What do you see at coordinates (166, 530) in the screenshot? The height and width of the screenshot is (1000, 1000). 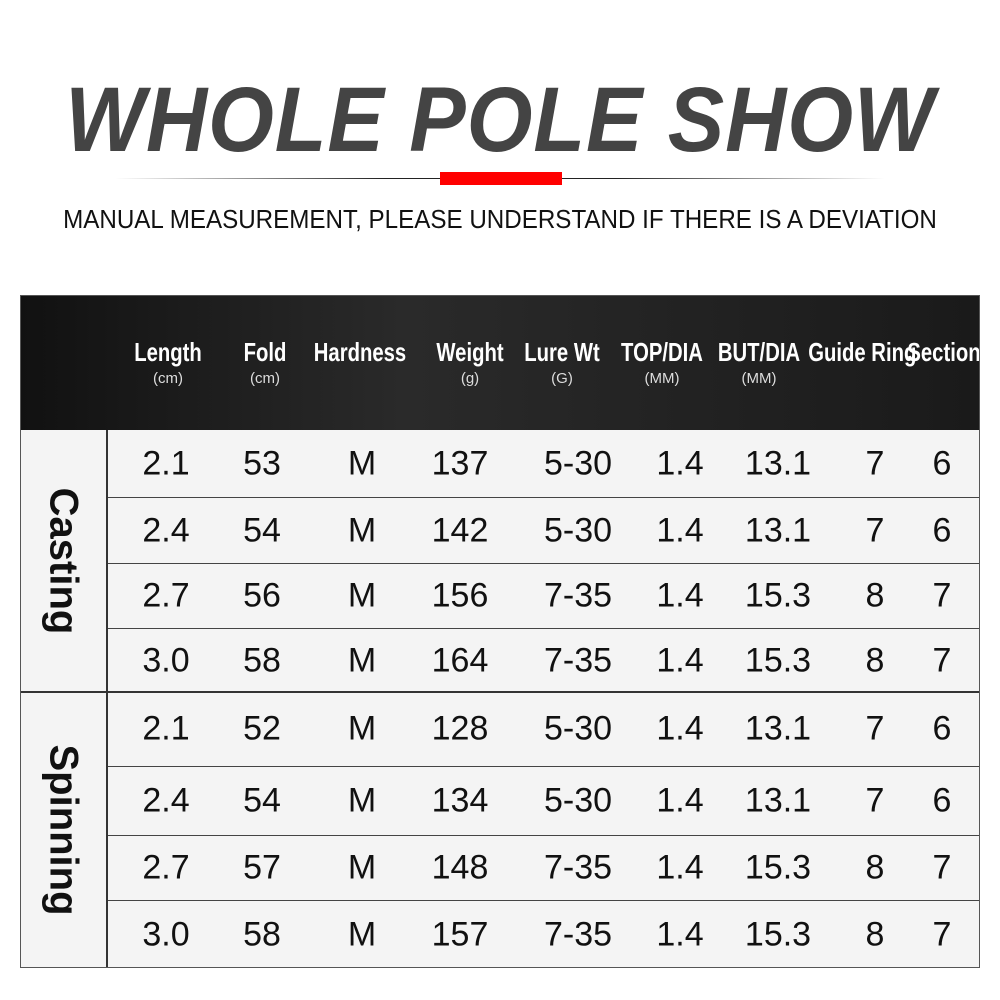 I see `cell-length: 2.4` at bounding box center [166, 530].